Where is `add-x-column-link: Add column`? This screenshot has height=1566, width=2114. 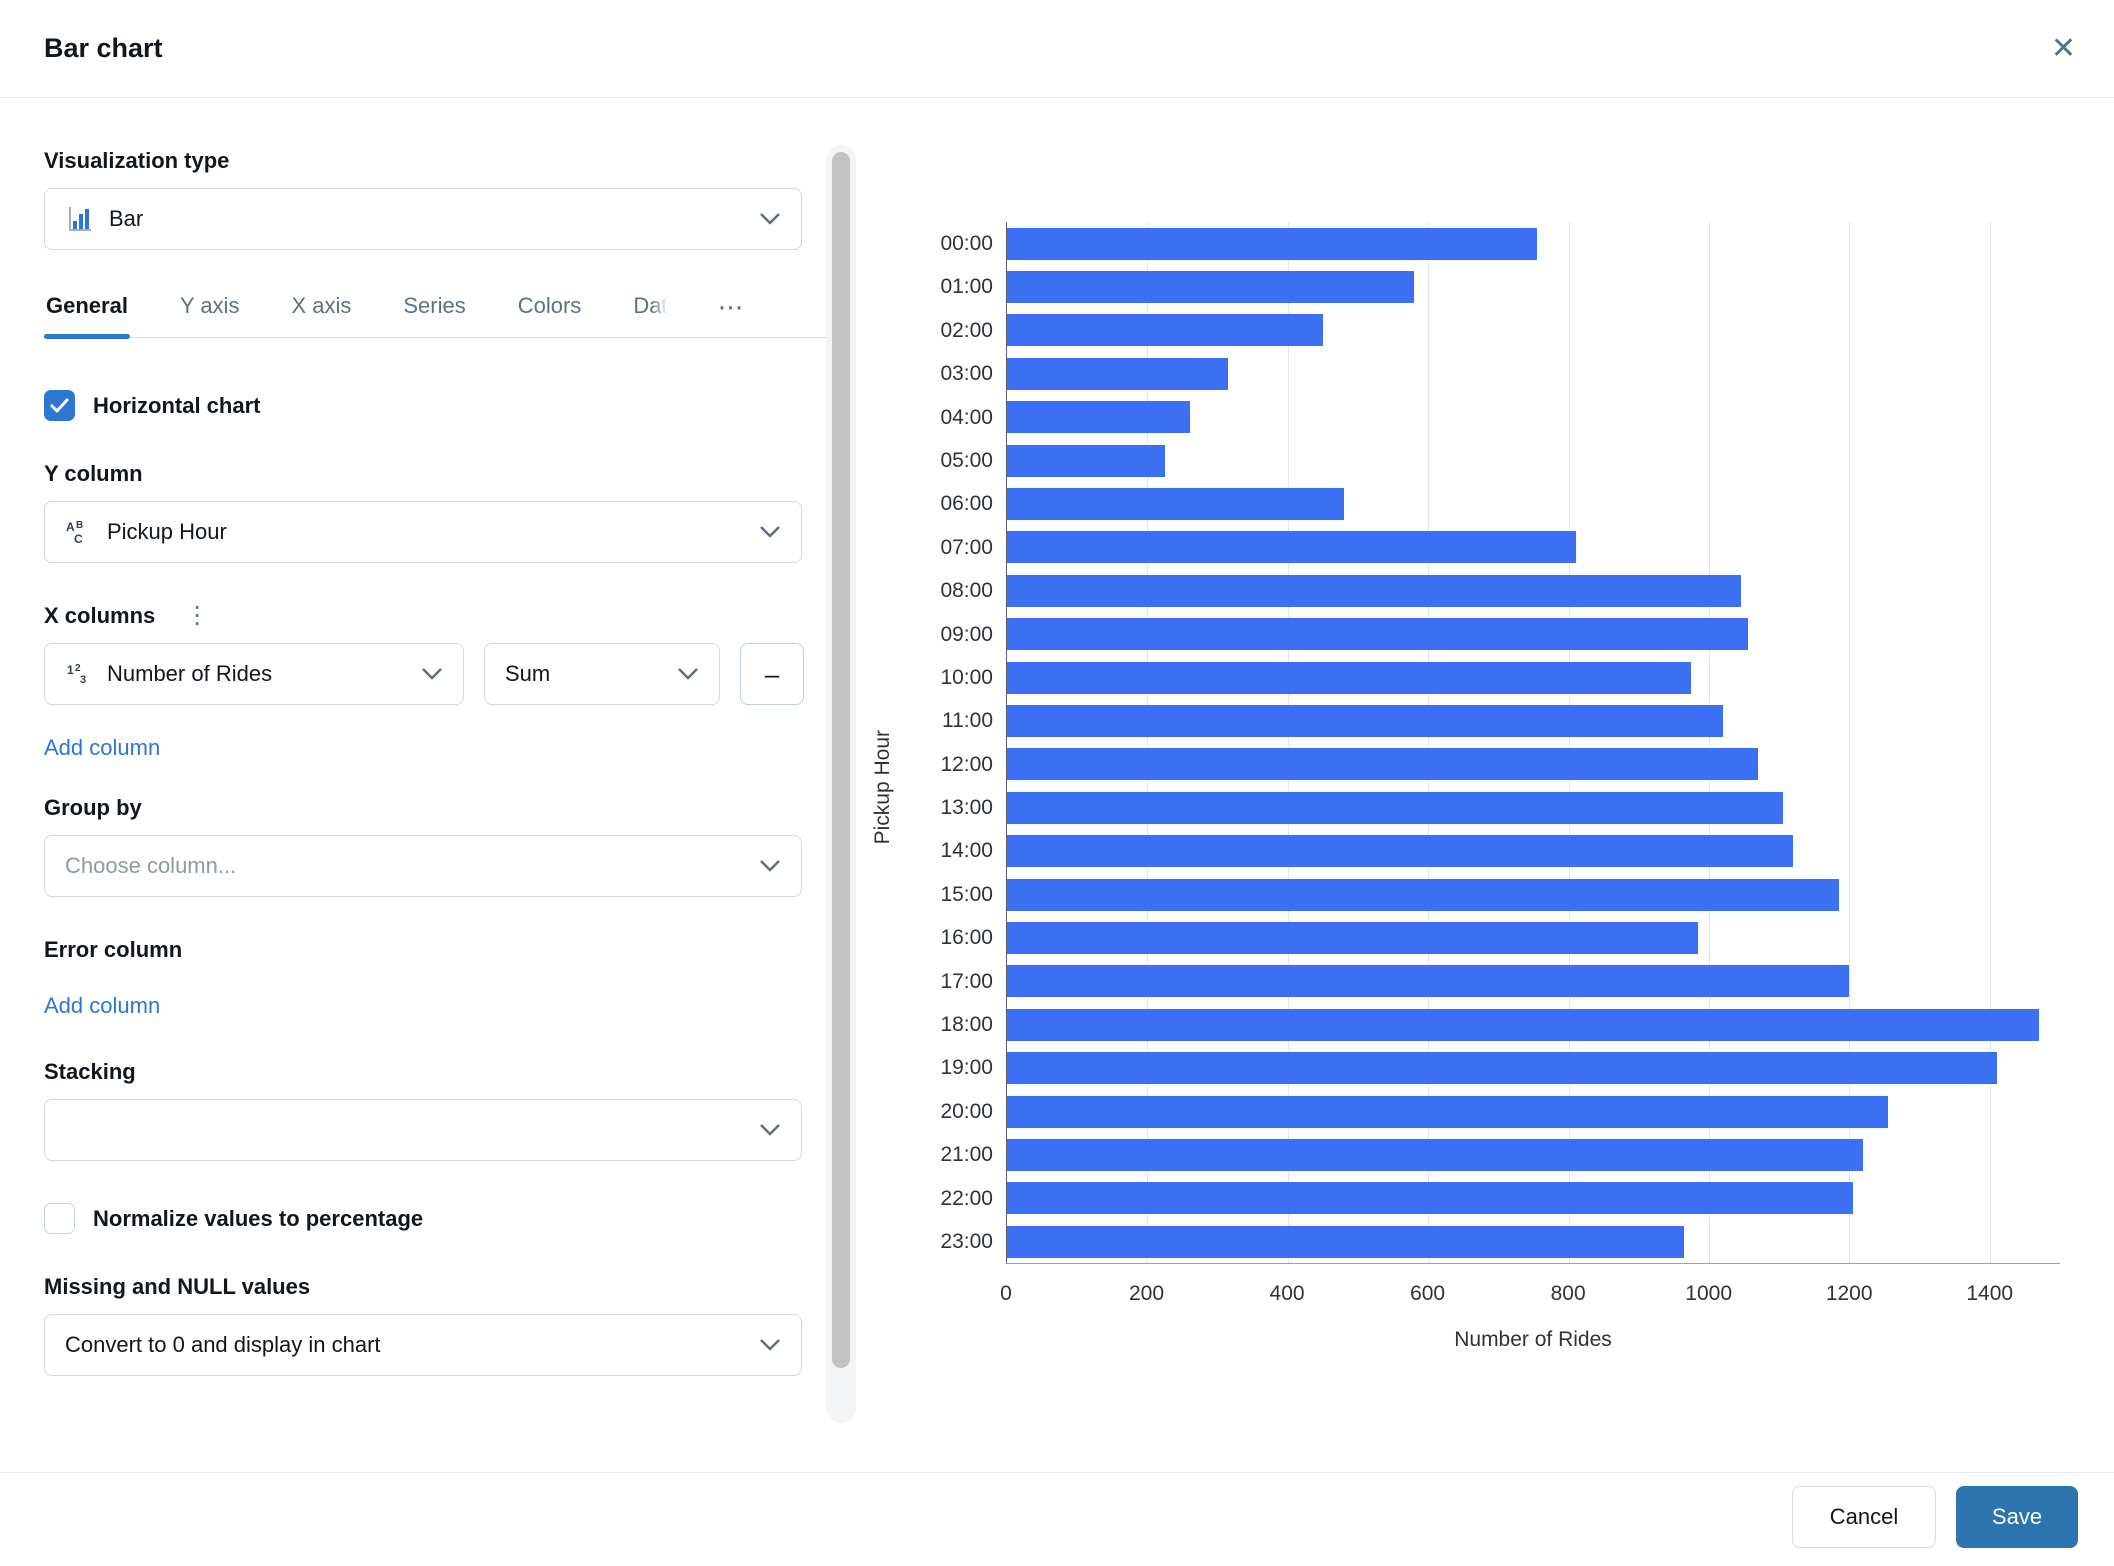 add-x-column-link: Add column is located at coordinates (102, 747).